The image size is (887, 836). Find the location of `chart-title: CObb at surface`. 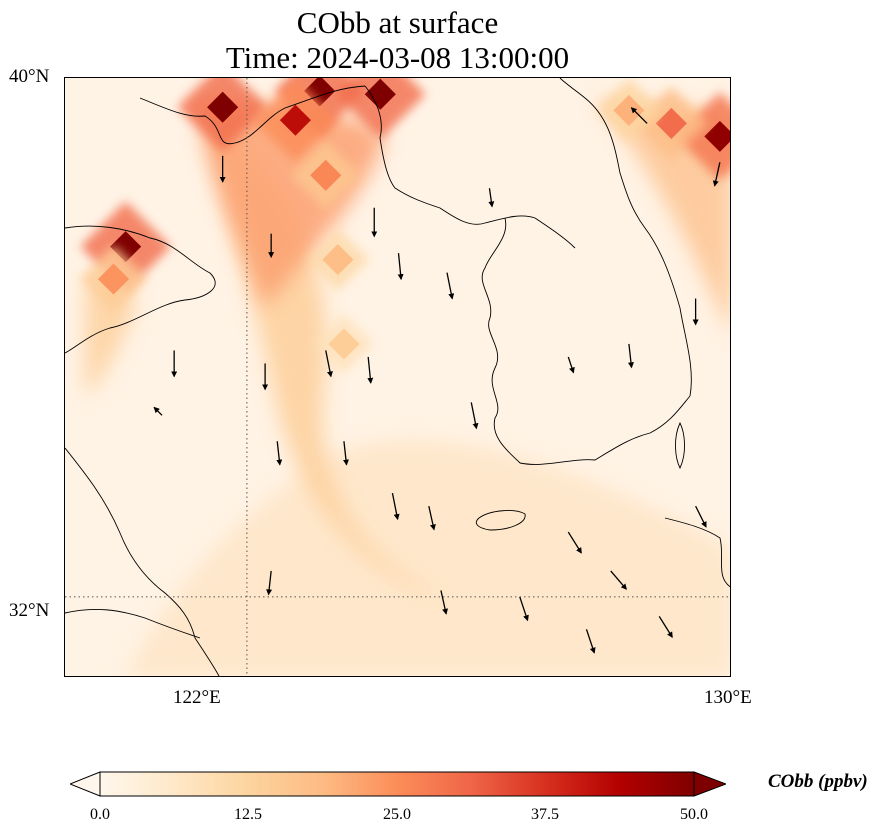

chart-title: CObb at surface is located at coordinates (397, 22).